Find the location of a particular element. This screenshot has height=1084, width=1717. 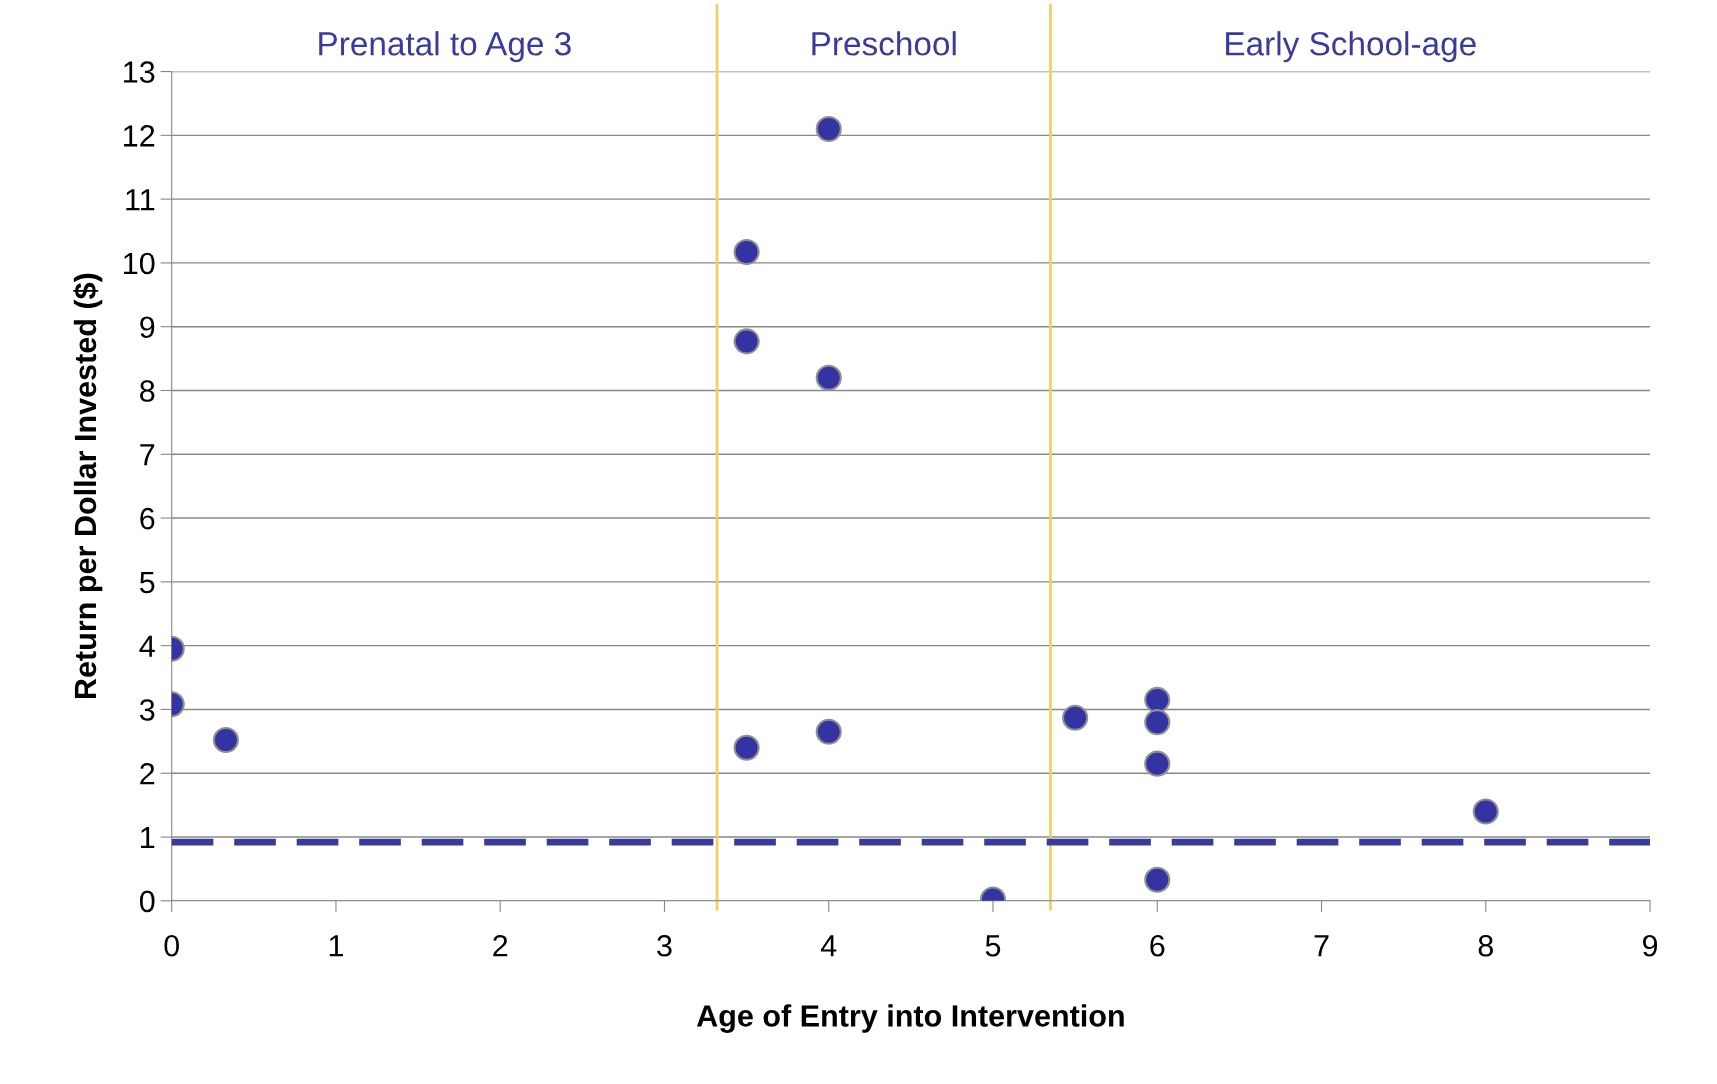

x-tick-label: 8 is located at coordinates (1485, 945).